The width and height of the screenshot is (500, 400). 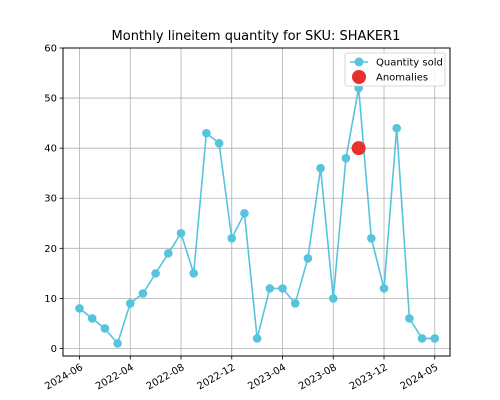 I want to click on legend-marker-anomalies, so click(x=359, y=77).